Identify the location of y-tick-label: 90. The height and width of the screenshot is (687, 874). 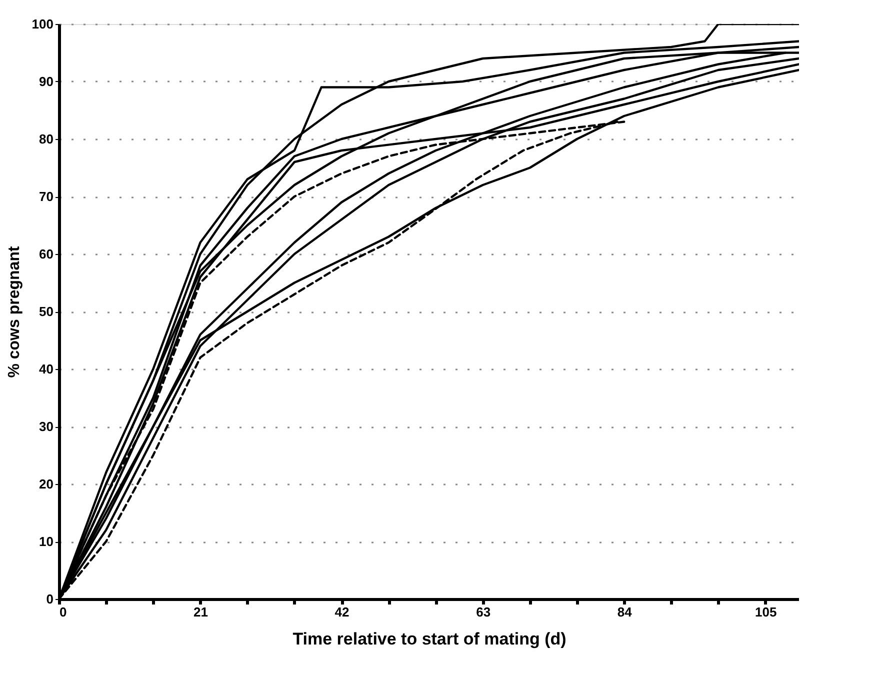
(46, 81).